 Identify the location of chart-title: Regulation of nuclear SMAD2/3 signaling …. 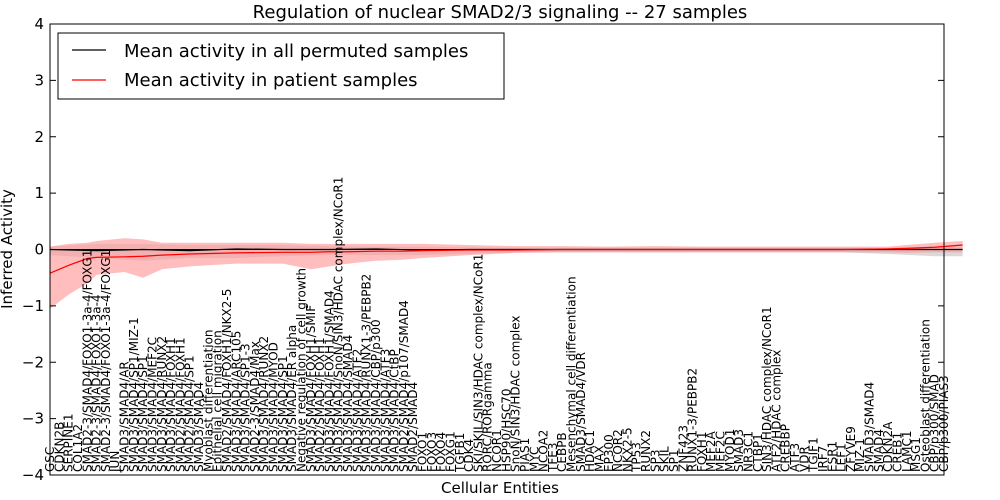
(500, 12).